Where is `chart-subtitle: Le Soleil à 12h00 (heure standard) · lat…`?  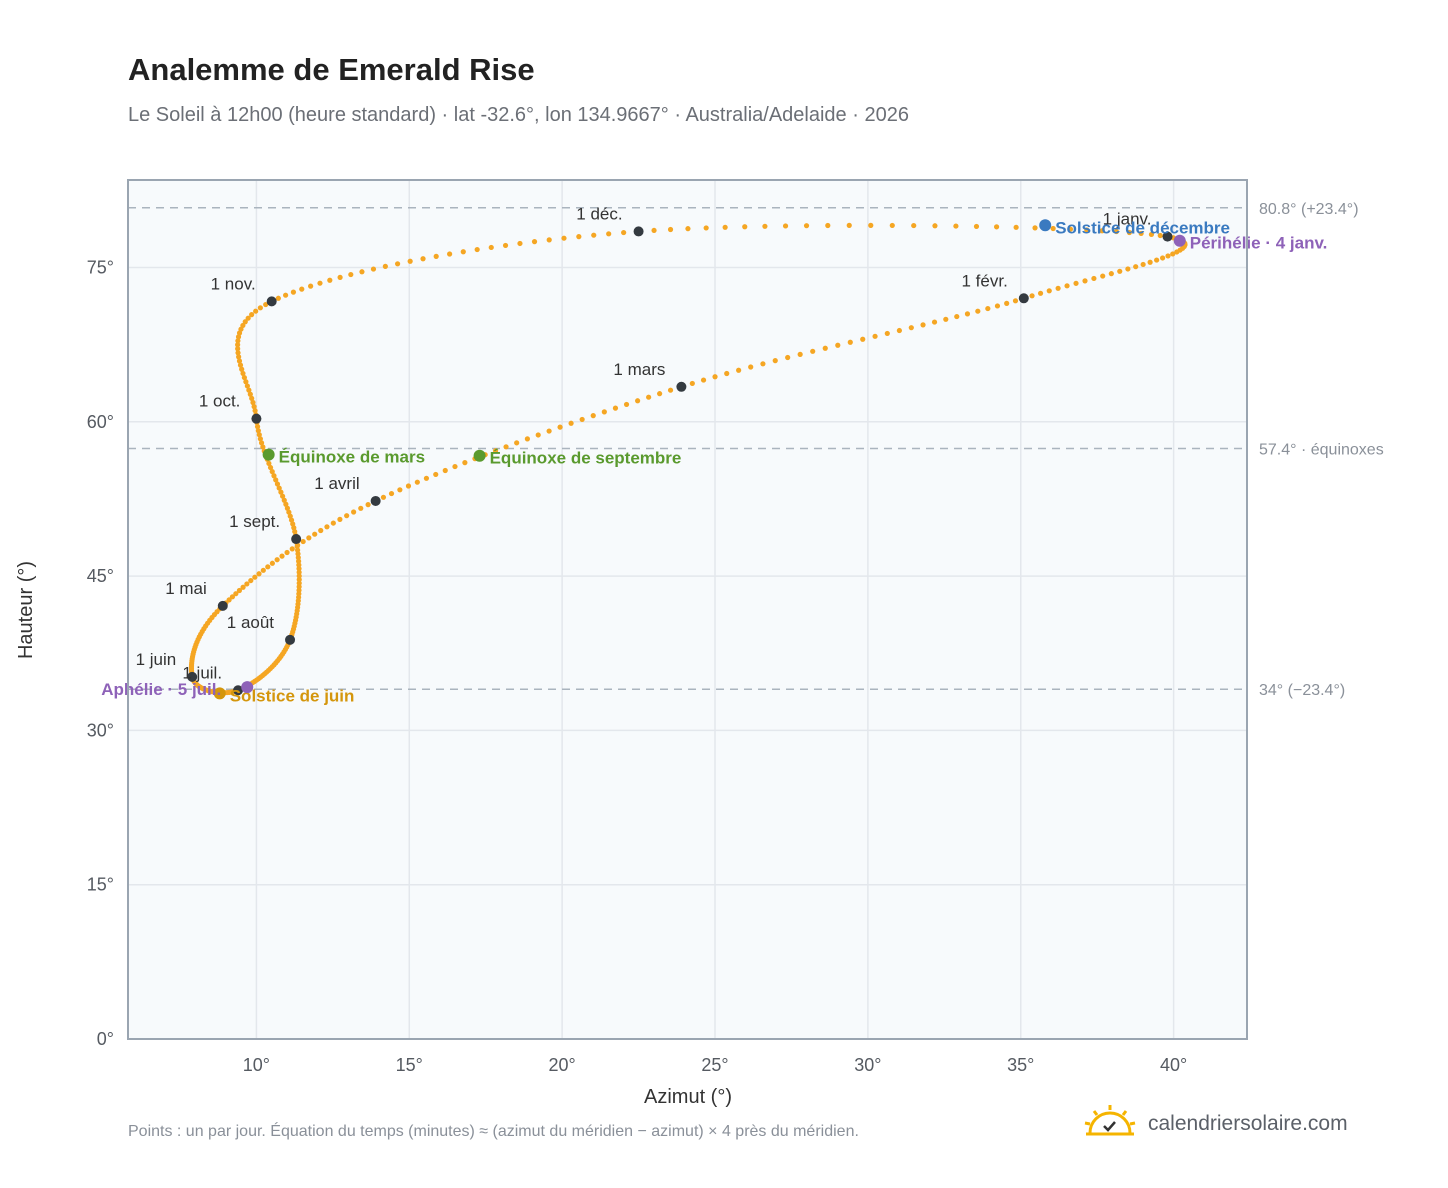
chart-subtitle: Le Soleil à 12h00 (heure standard) · lat… is located at coordinates (518, 115).